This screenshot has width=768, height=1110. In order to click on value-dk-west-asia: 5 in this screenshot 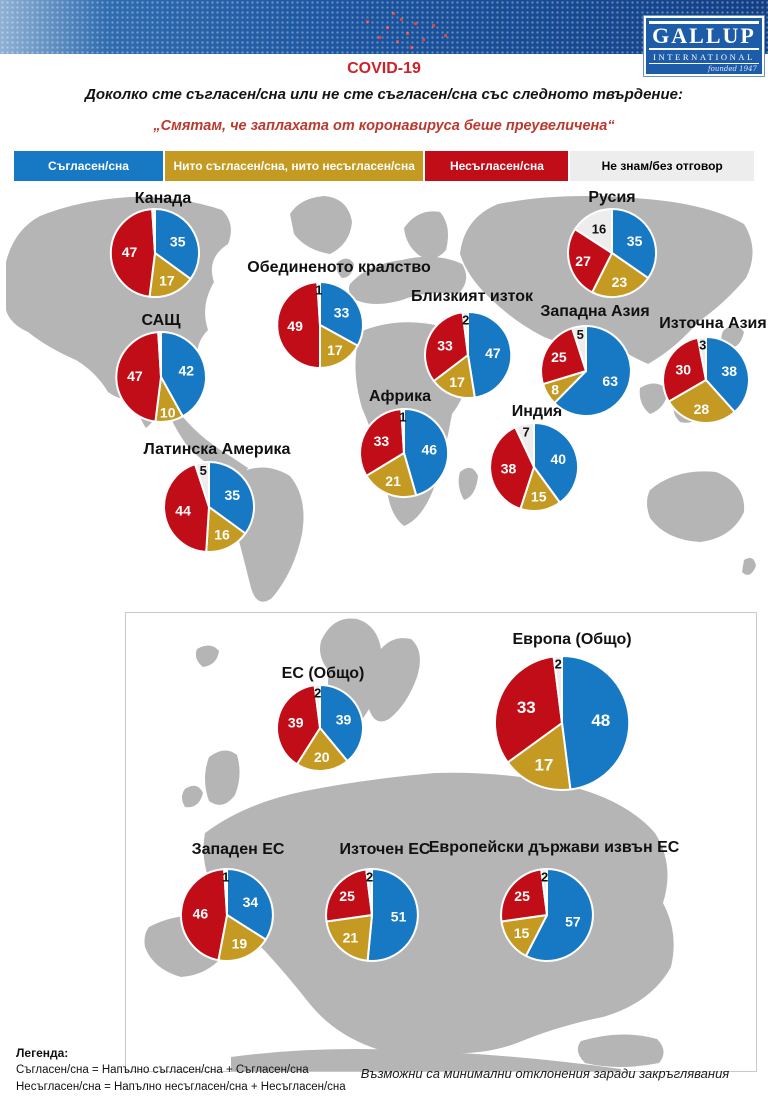, I will do `click(580, 334)`.